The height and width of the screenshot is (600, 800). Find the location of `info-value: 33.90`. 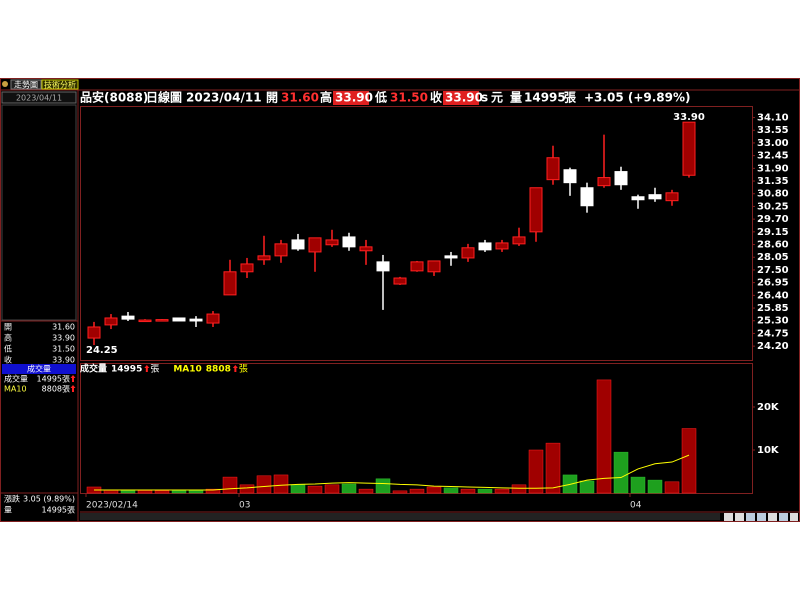

info-value: 33.90 is located at coordinates (63, 338).